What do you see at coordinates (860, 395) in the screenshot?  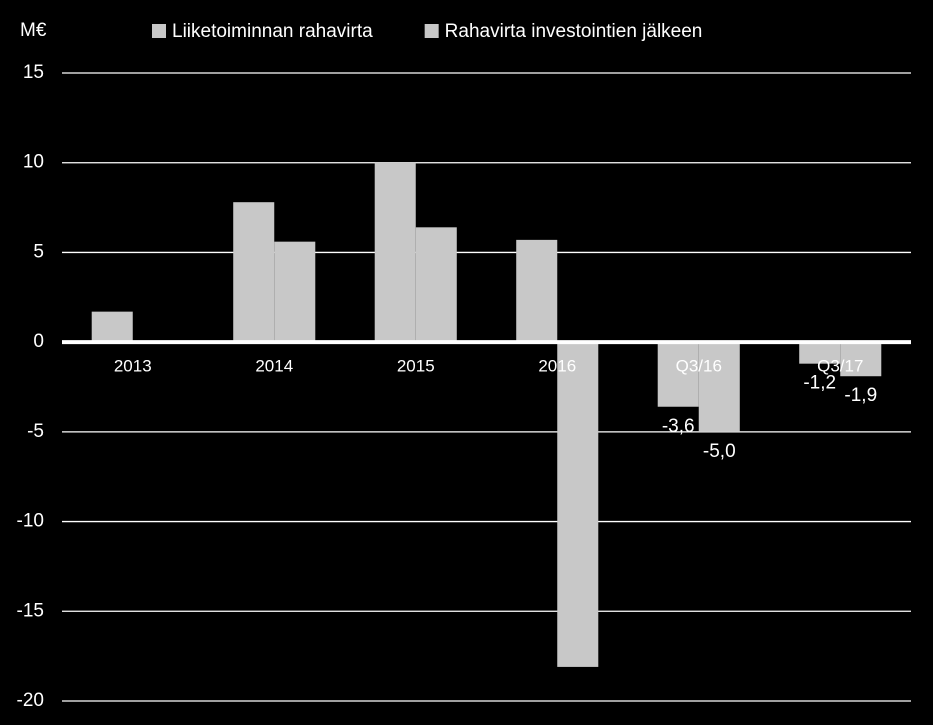 I see `value-label: -1,9` at bounding box center [860, 395].